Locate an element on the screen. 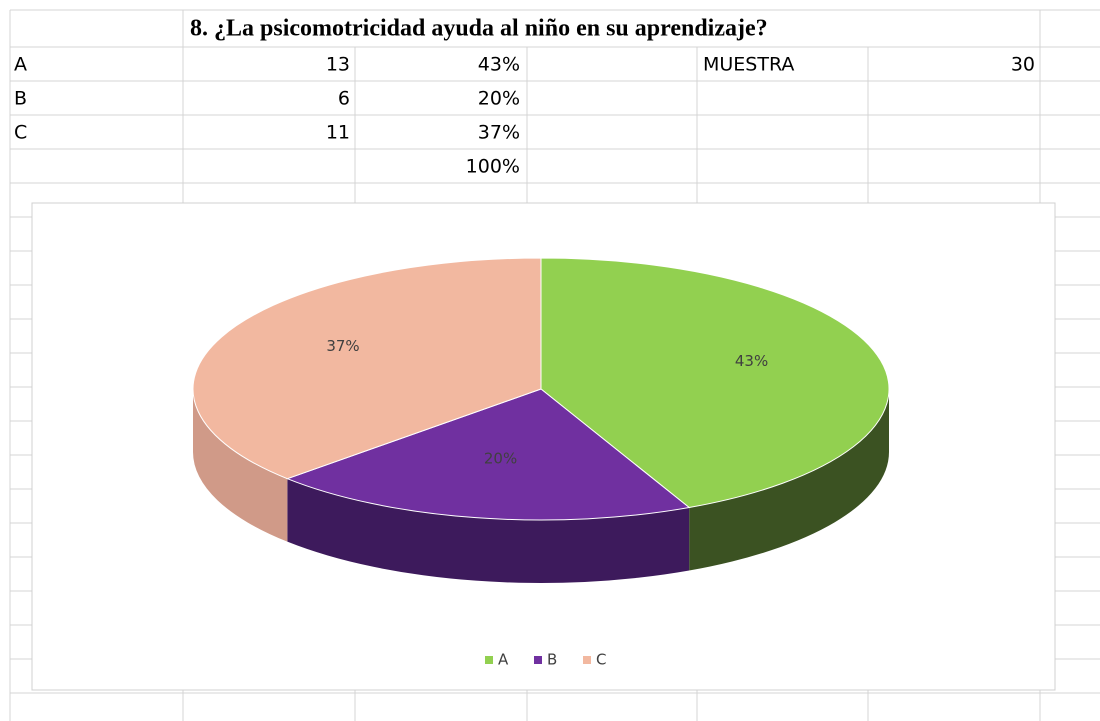 Image resolution: width=1100 pixels, height=721 pixels. cell-text: C is located at coordinates (20, 133).